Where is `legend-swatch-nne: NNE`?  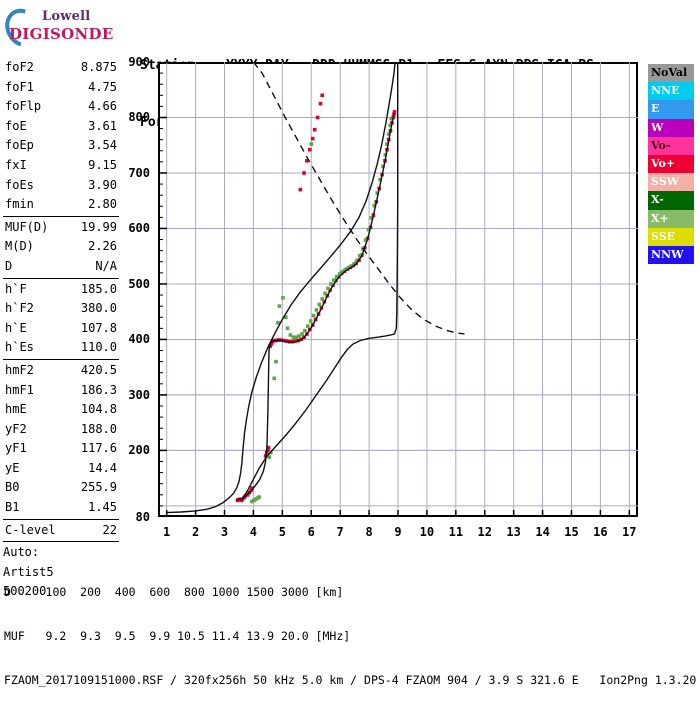
legend-swatch-nne: NNE is located at coordinates (671, 91).